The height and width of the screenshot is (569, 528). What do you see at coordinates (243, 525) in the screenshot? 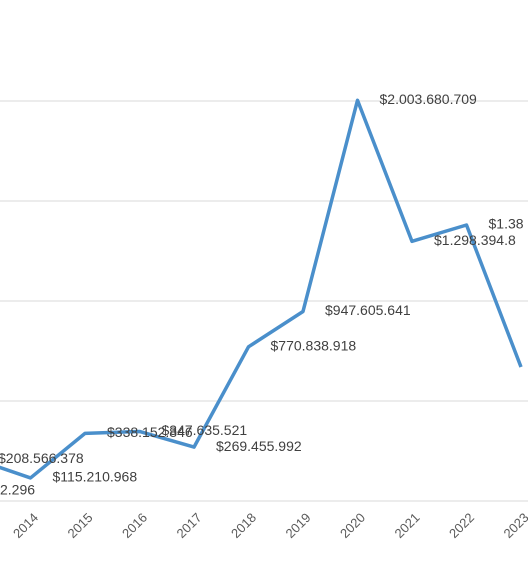
I see `x-tick-label: 2018` at bounding box center [243, 525].